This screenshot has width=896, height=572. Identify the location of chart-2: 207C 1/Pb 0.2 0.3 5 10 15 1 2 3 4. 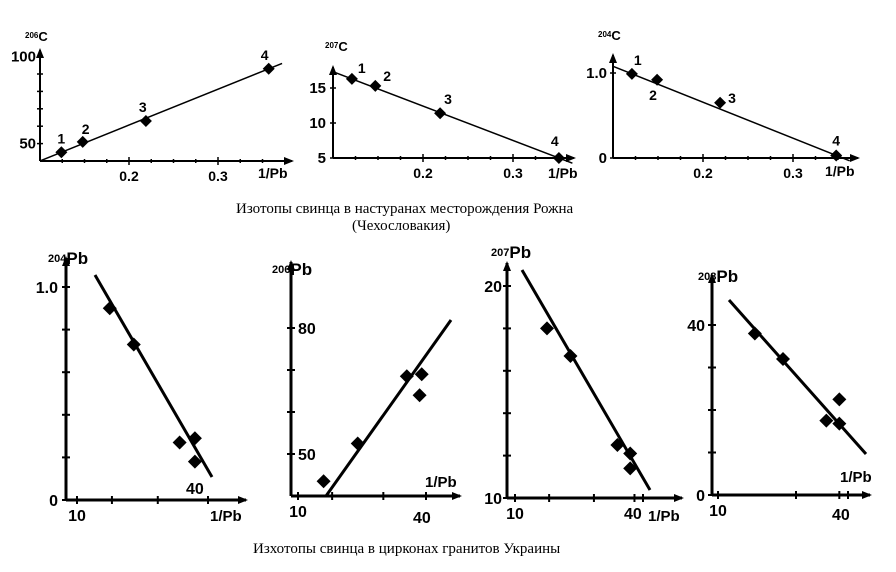
(443, 110).